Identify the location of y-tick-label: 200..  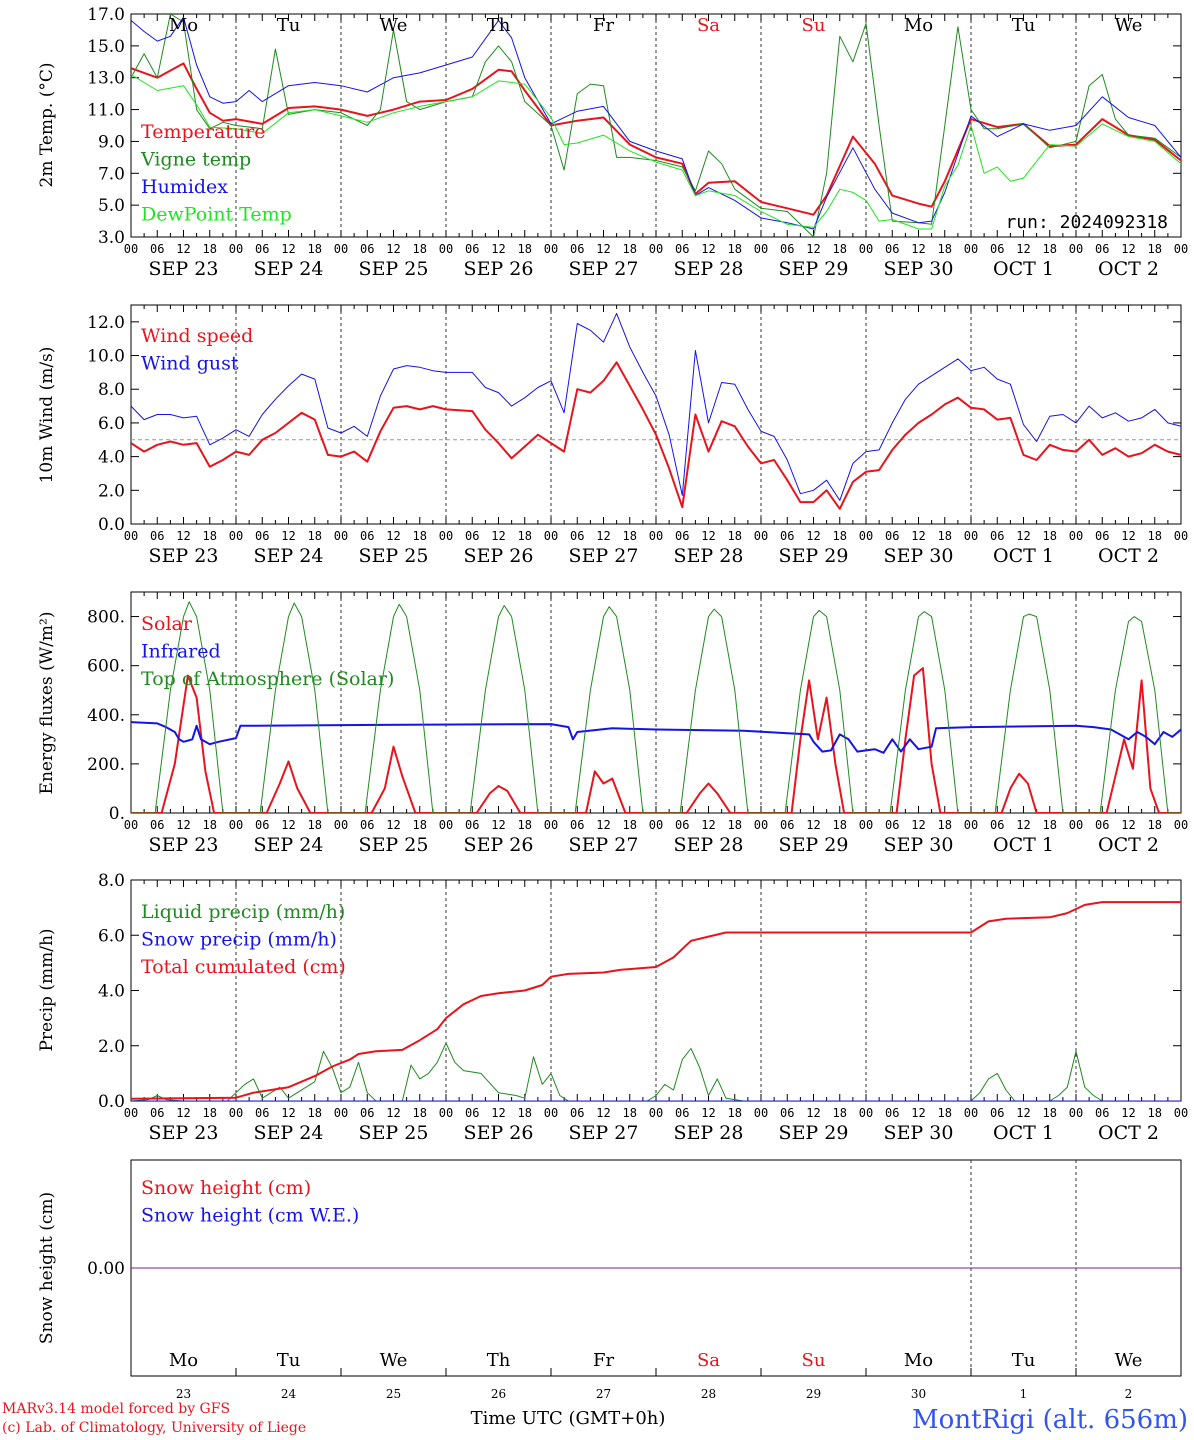
(106, 765).